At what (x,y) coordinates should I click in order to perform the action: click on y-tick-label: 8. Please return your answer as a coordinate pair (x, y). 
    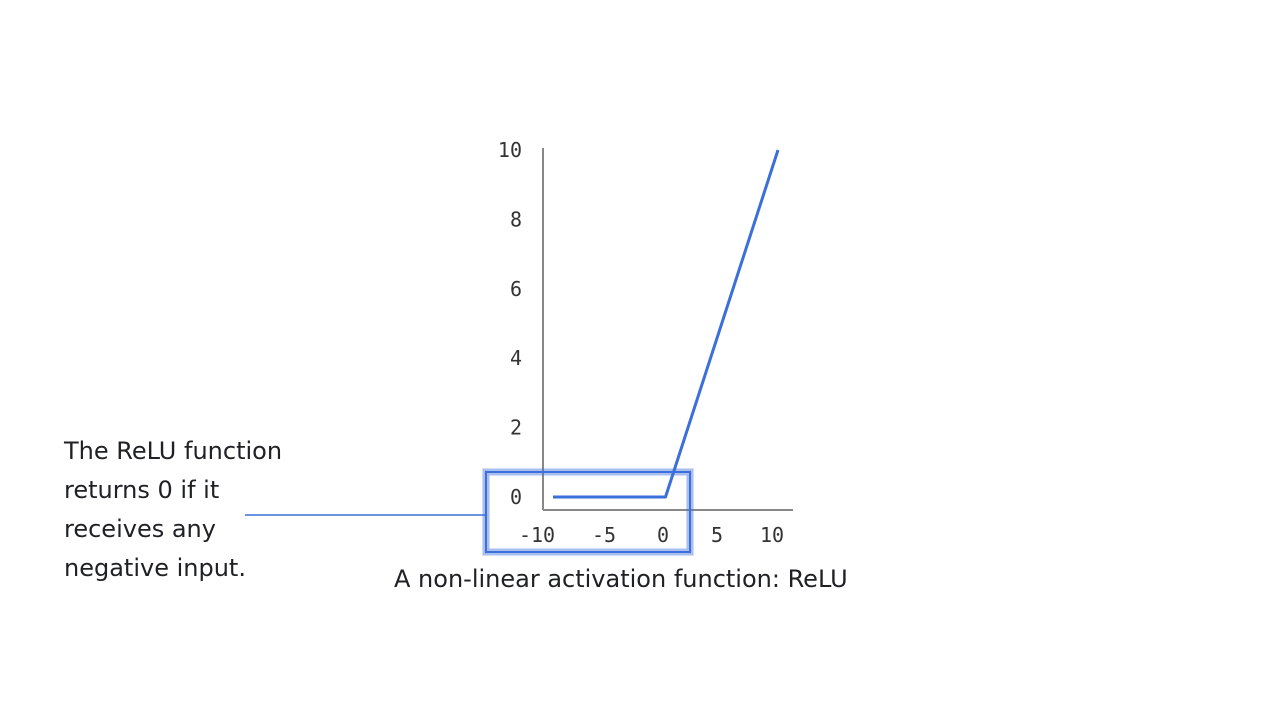
    Looking at the image, I should click on (516, 219).